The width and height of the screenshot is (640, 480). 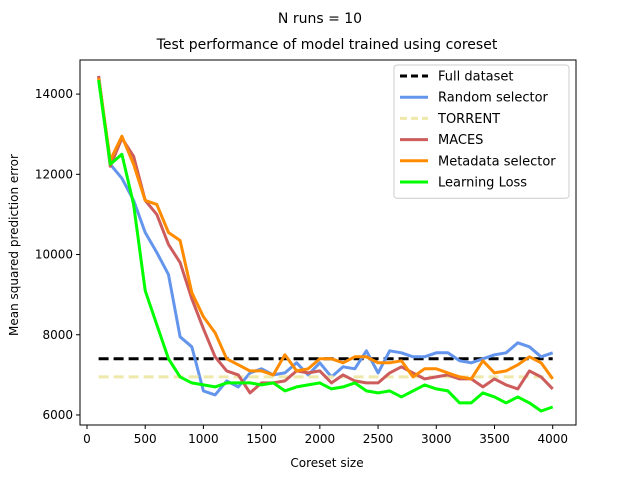 What do you see at coordinates (14, 245) in the screenshot?
I see `y-axis-label: Mean squared prediction error` at bounding box center [14, 245].